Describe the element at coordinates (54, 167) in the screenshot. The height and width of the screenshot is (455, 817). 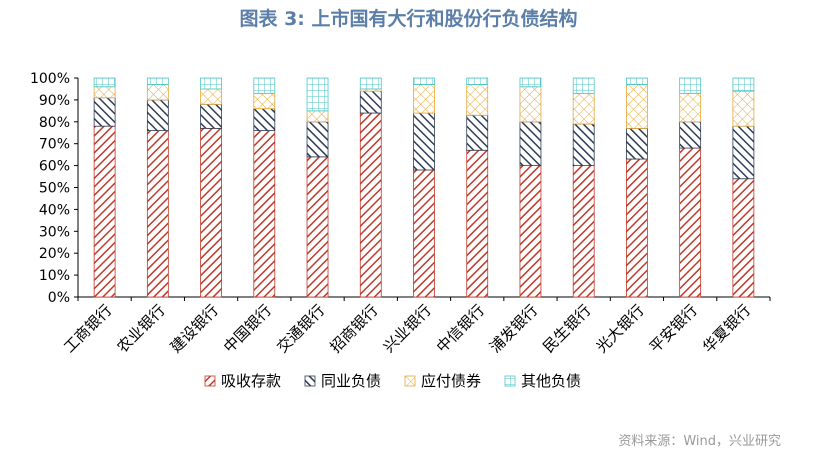
I see `y-tick-label: 60%` at that location.